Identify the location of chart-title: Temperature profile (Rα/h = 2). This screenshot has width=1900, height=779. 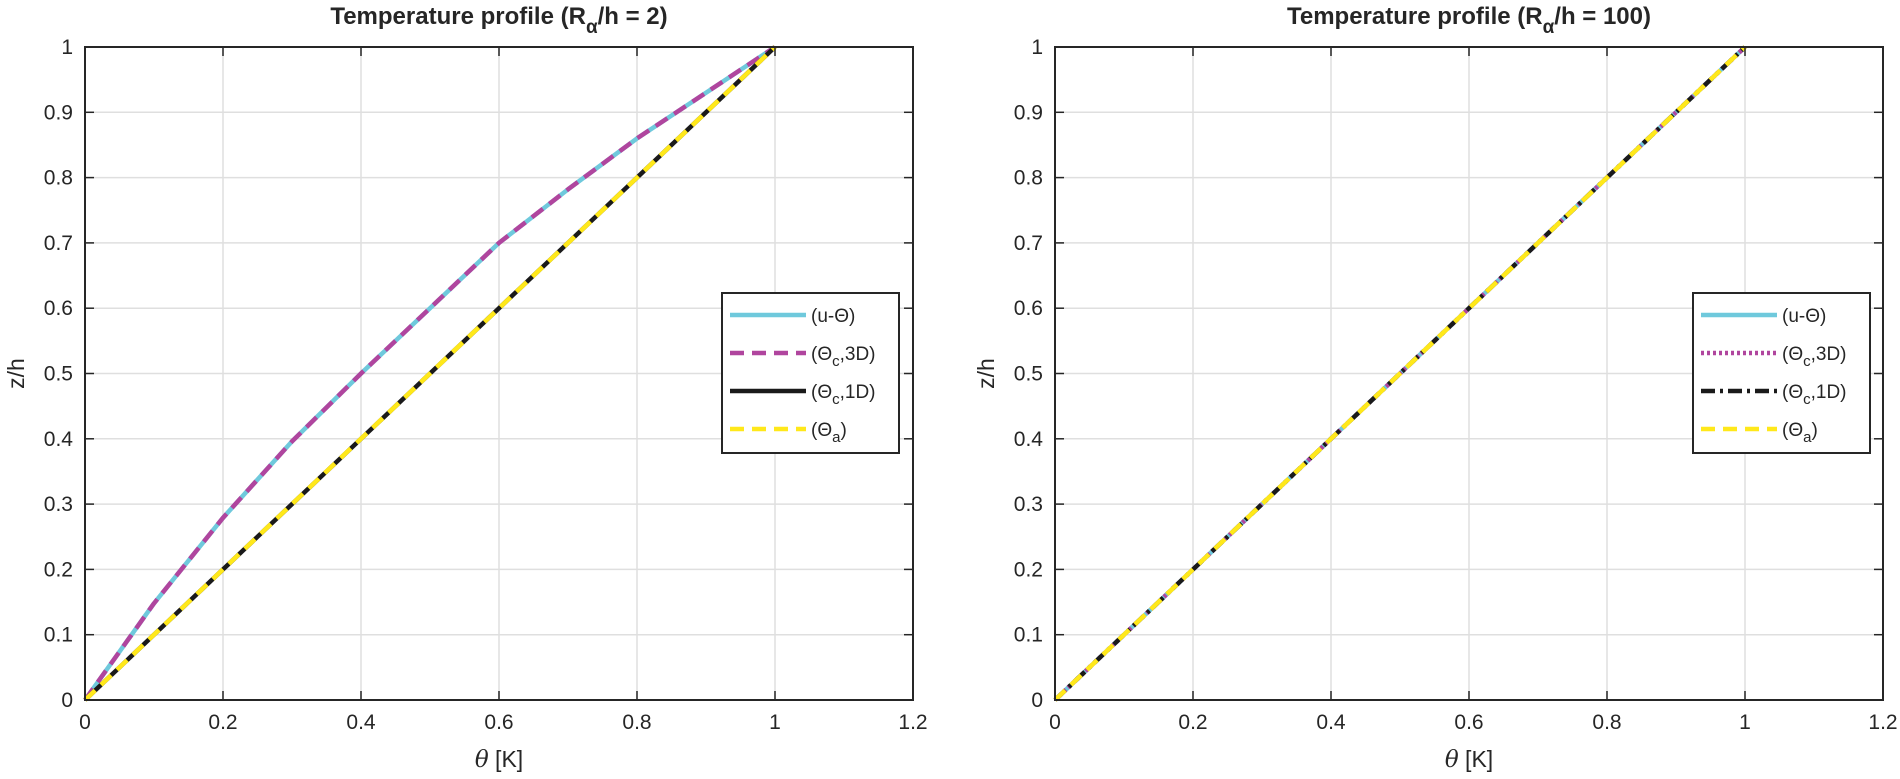
(498, 20).